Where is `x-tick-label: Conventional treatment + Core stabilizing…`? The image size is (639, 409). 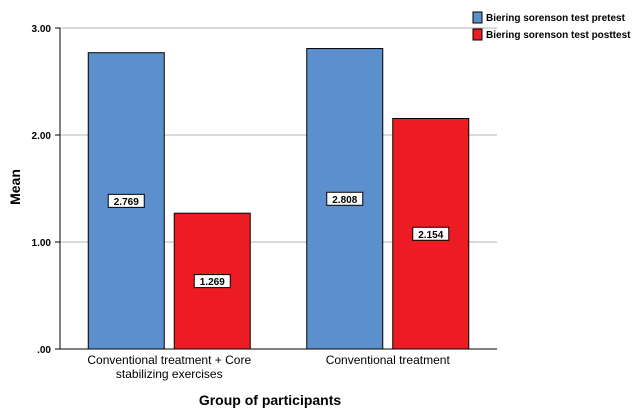 x-tick-label: Conventional treatment + Core stabilizing… is located at coordinates (169, 367).